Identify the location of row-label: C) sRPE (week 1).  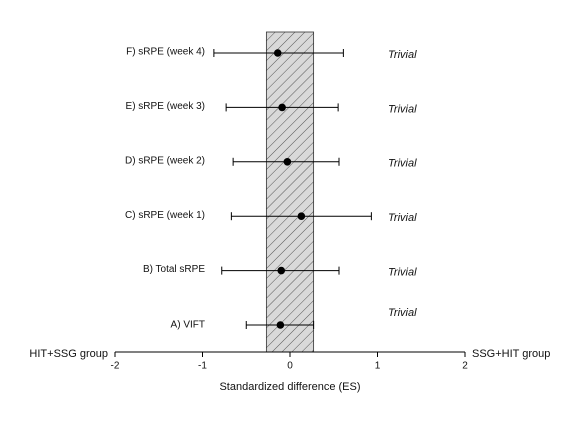
(165, 215).